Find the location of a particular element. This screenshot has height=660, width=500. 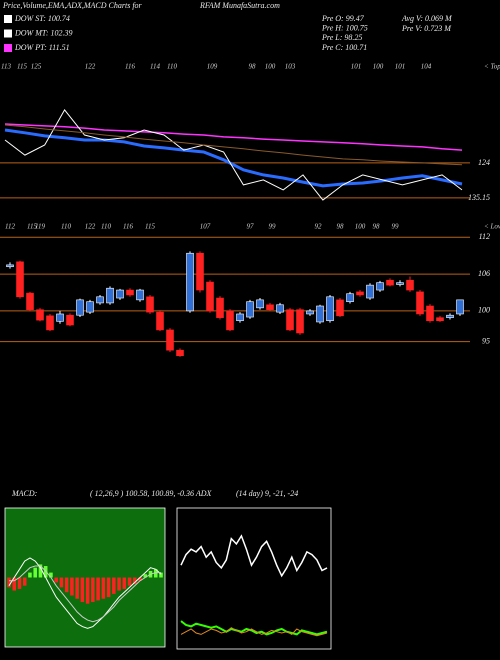

price-label: 107 is located at coordinates (205, 227).